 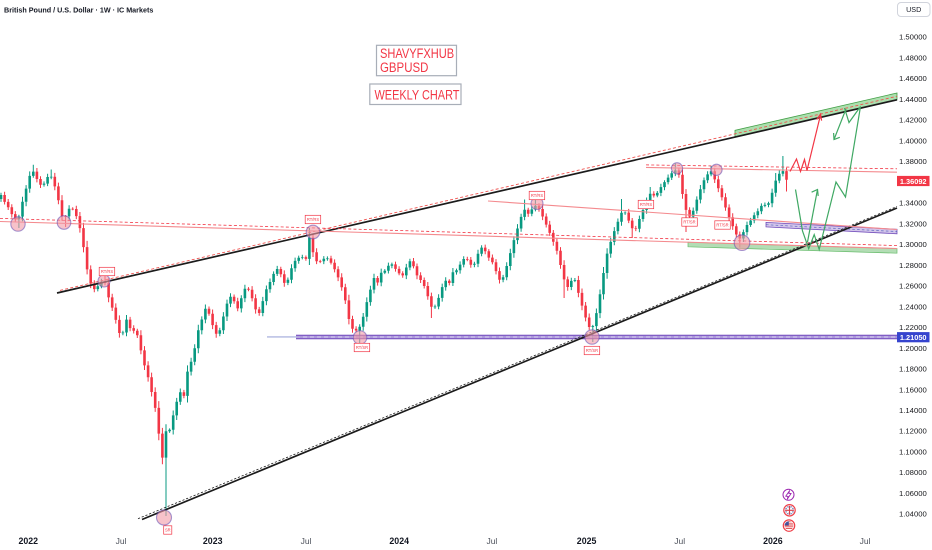 What do you see at coordinates (913, 472) in the screenshot?
I see `svg-text: 1.08000` at bounding box center [913, 472].